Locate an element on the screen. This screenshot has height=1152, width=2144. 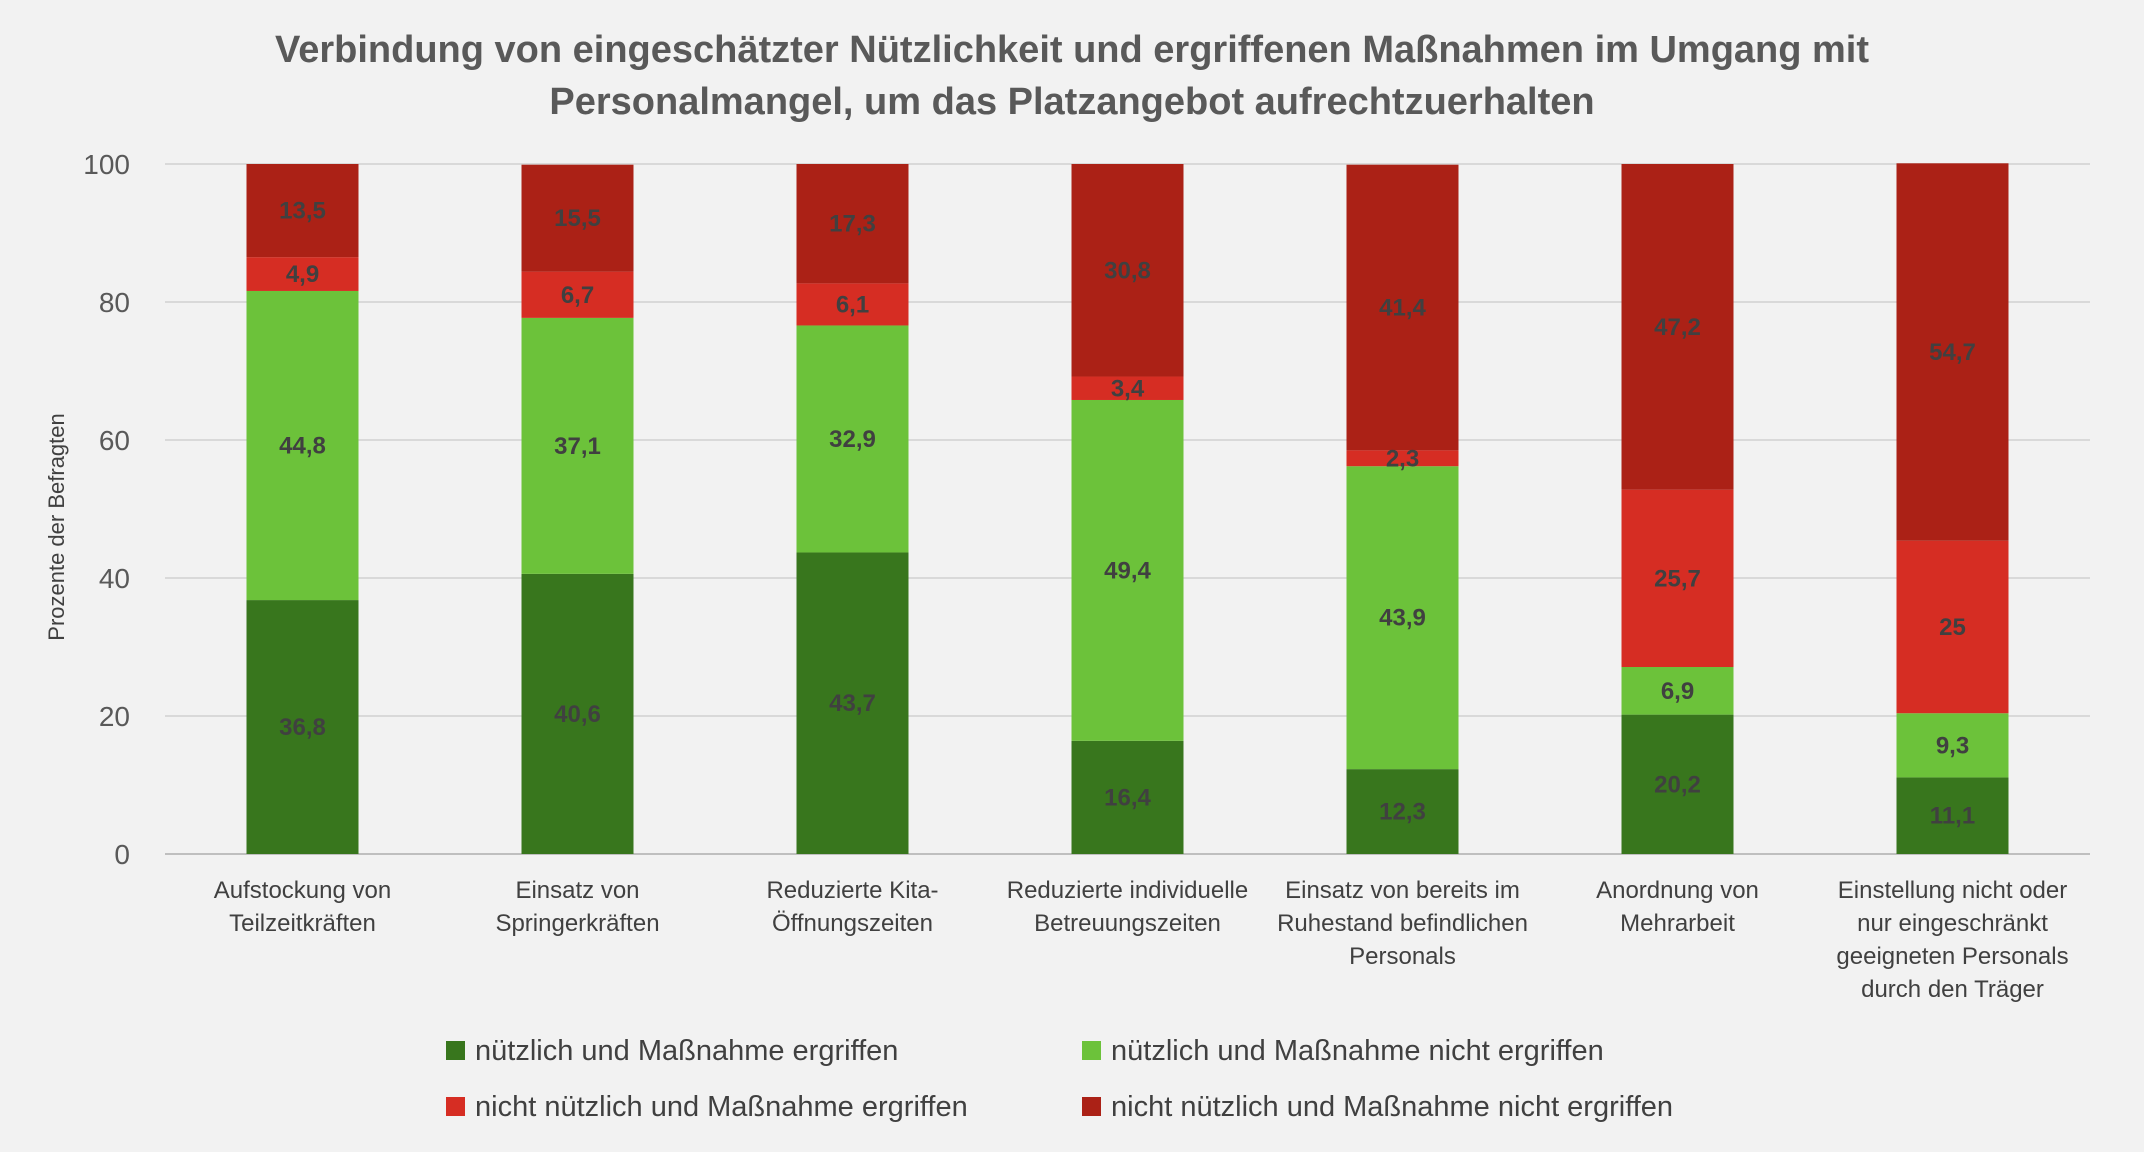
data-label: 43,9 is located at coordinates (1402, 618).